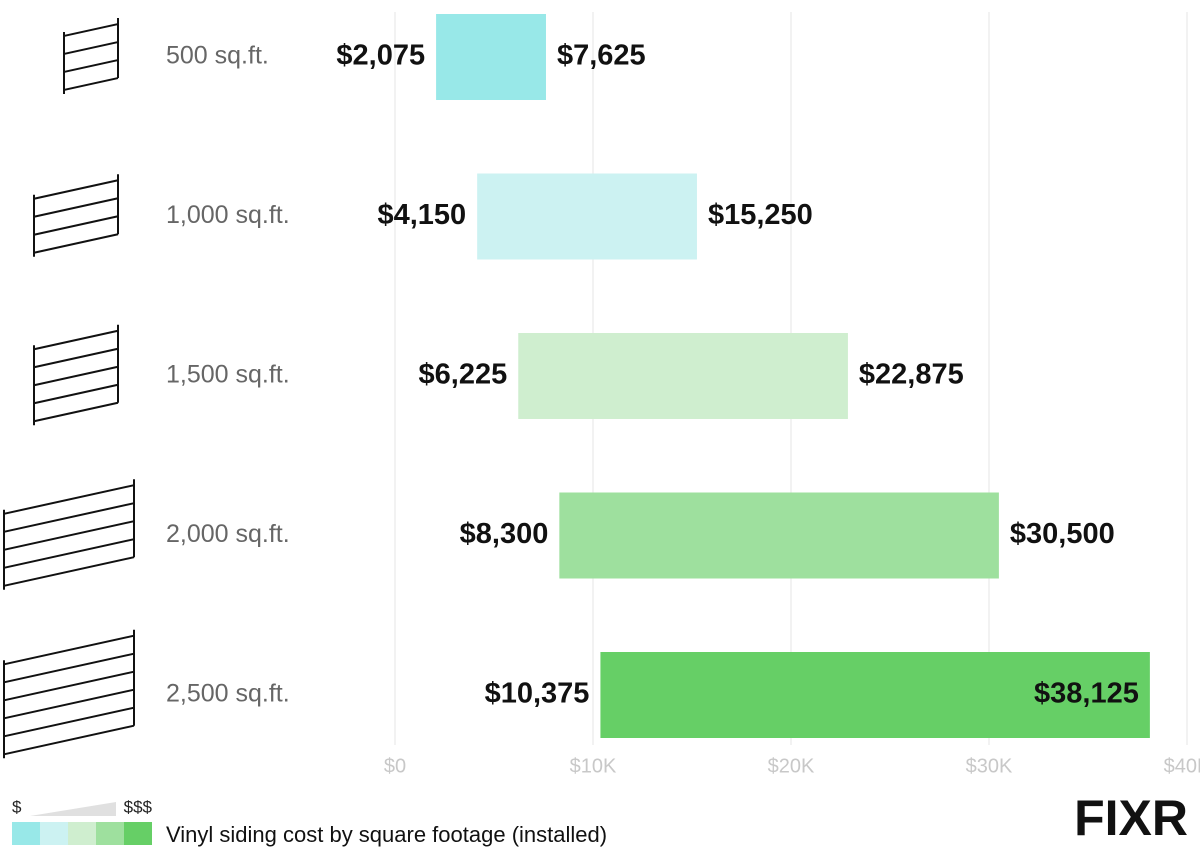  I want to click on high-label: $7,625, so click(601, 56).